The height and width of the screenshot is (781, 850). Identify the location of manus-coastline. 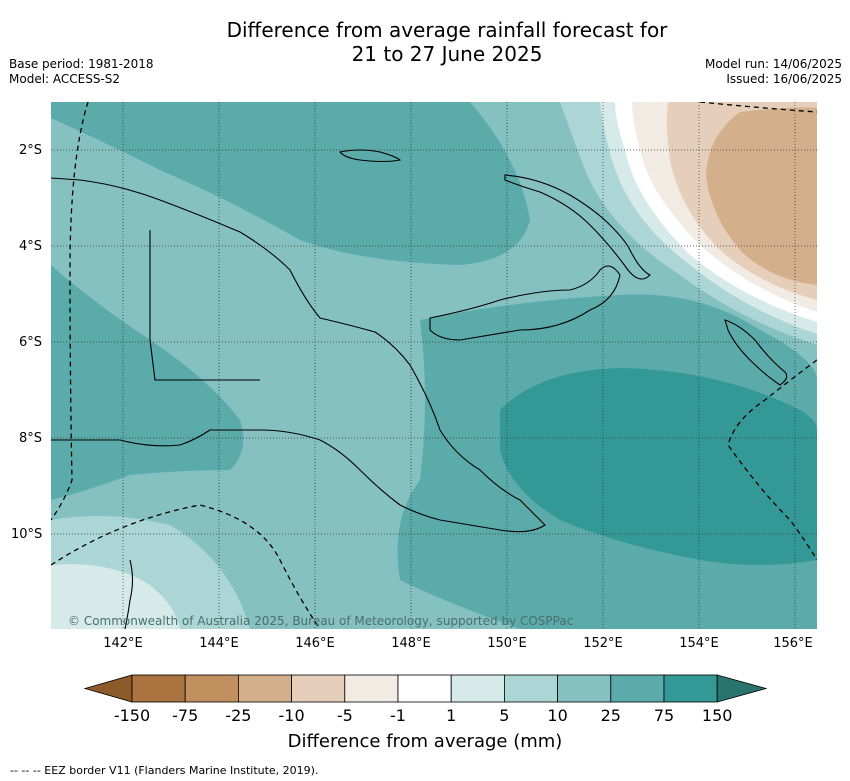
(370, 156).